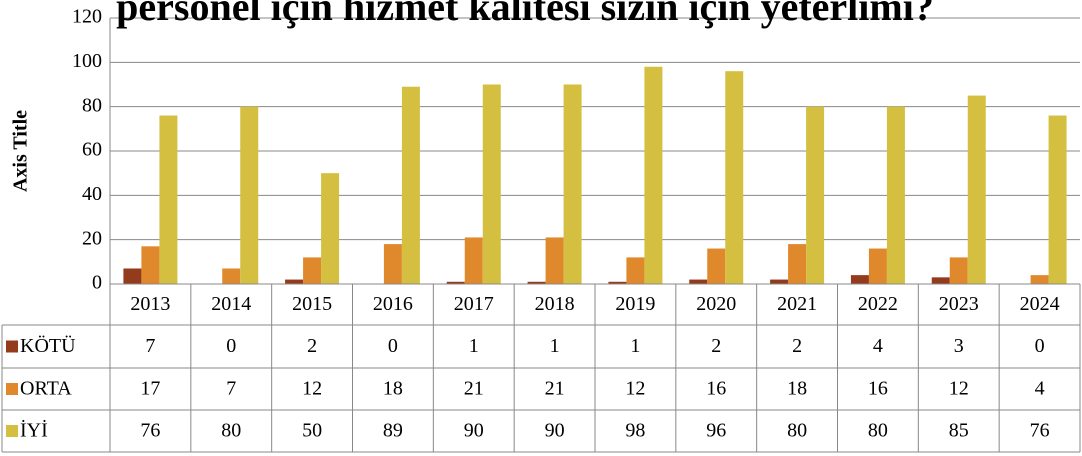 This screenshot has width=1082, height=456. I want to click on x-tick-label: 2019, so click(635, 304).